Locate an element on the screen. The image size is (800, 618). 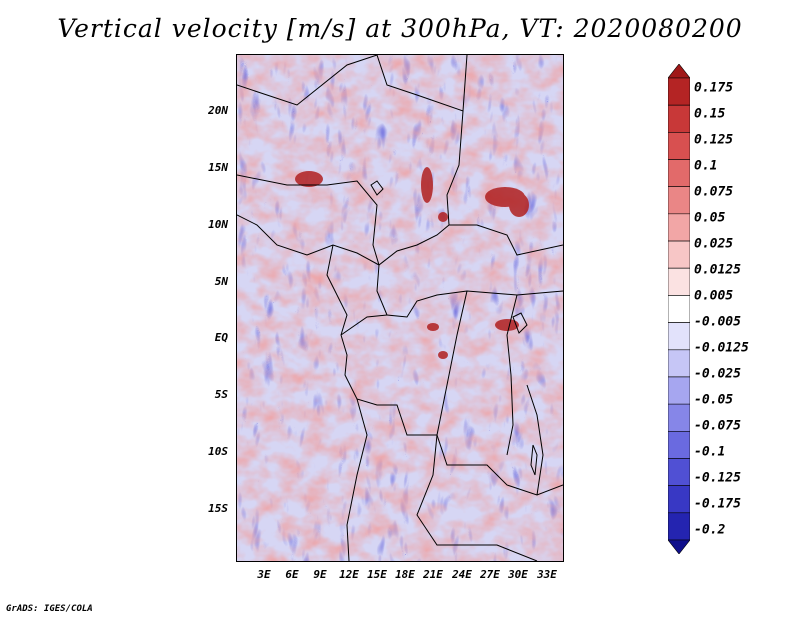
colorbar-label-17: -0.2 is located at coordinates (710, 530).